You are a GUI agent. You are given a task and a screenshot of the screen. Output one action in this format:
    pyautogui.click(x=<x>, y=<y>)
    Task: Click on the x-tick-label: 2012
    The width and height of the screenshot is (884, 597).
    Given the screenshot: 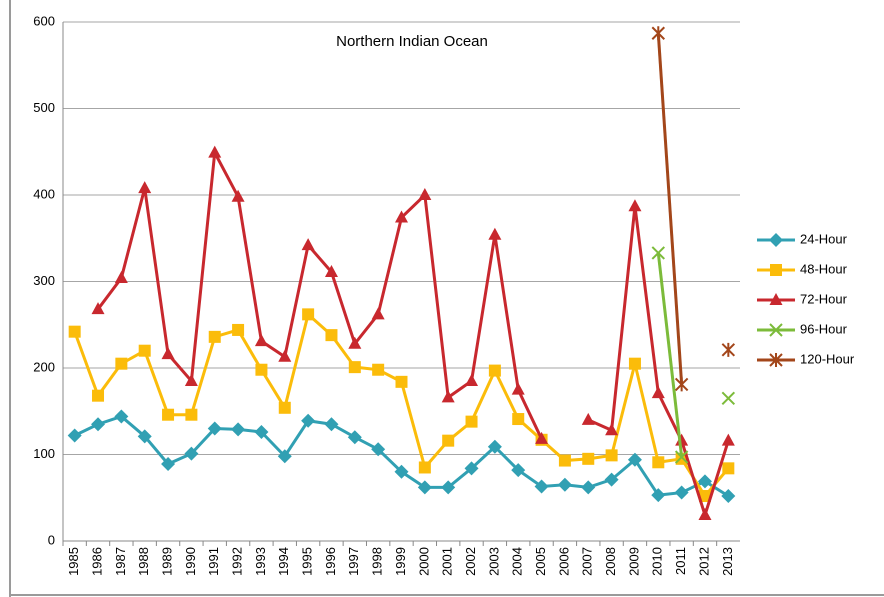 What is the action you would take?
    pyautogui.click(x=703, y=561)
    